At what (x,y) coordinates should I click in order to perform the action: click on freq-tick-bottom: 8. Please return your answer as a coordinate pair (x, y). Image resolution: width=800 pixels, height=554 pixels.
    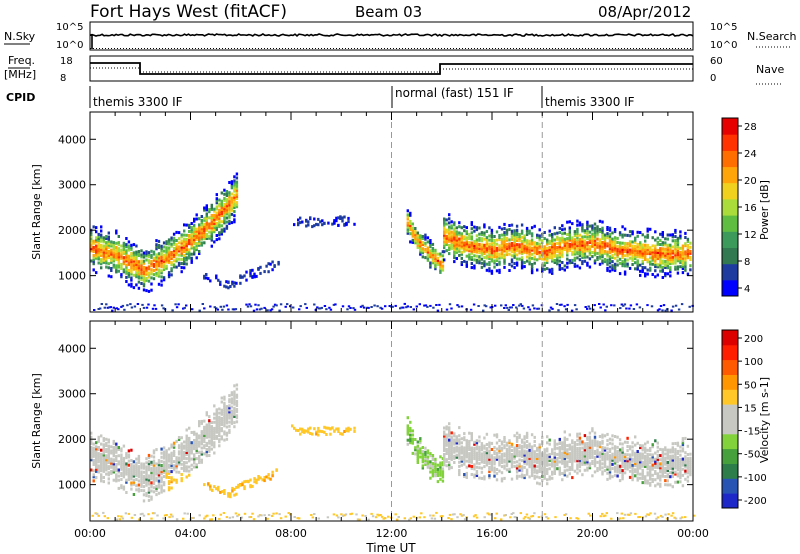
    Looking at the image, I should click on (63, 78).